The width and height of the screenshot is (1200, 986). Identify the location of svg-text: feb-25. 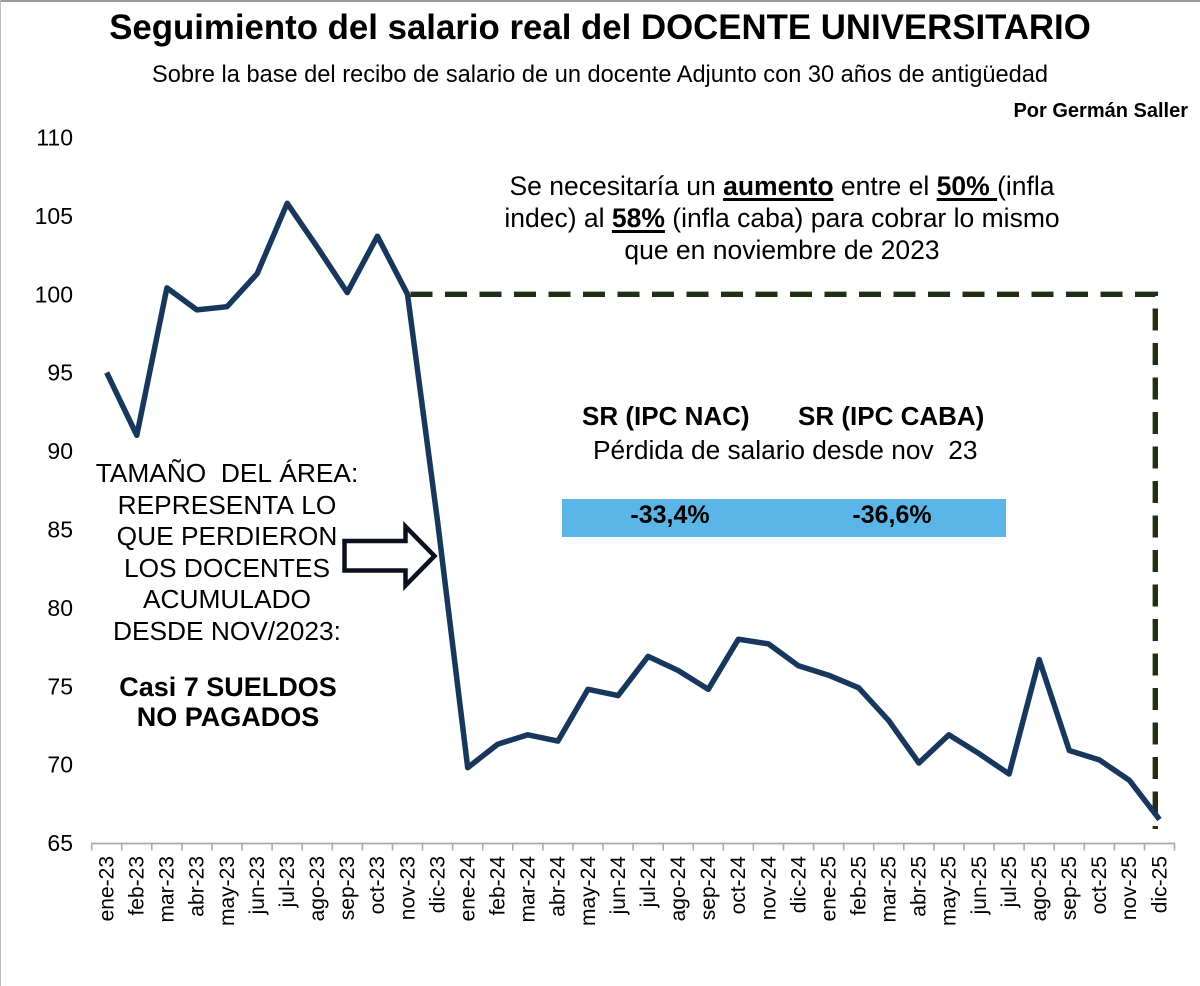
(859, 886).